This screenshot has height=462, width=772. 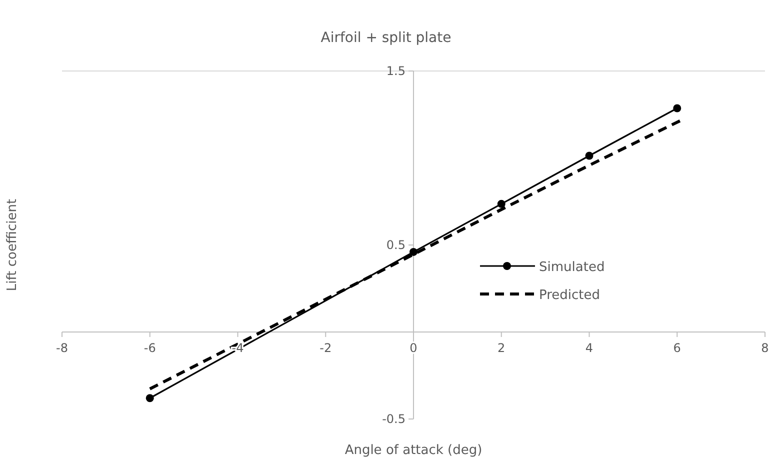 What do you see at coordinates (414, 348) in the screenshot?
I see `x-tick-label: 0` at bounding box center [414, 348].